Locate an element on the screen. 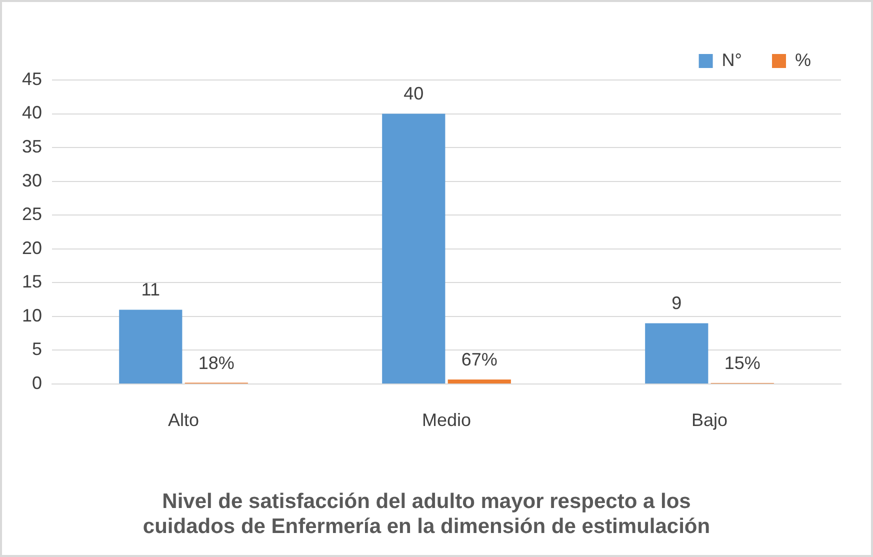 The width and height of the screenshot is (873, 557). y-tick-label: 25 is located at coordinates (32, 214).